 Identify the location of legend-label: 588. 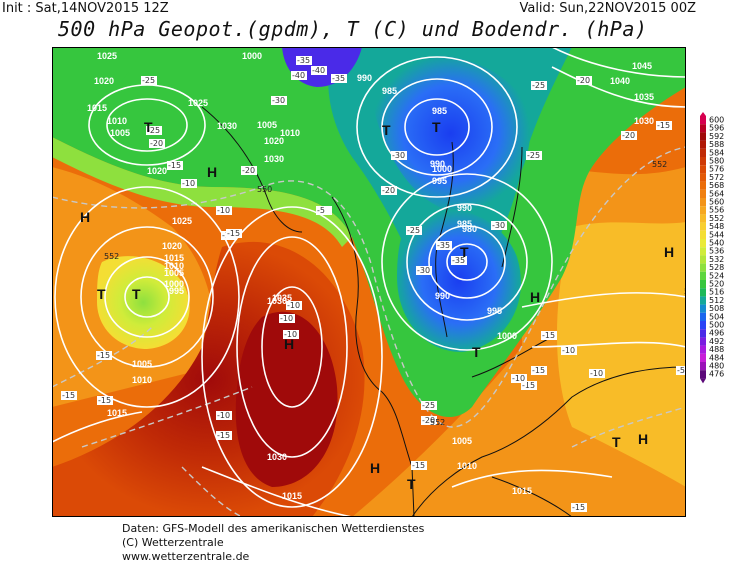
(716, 144).